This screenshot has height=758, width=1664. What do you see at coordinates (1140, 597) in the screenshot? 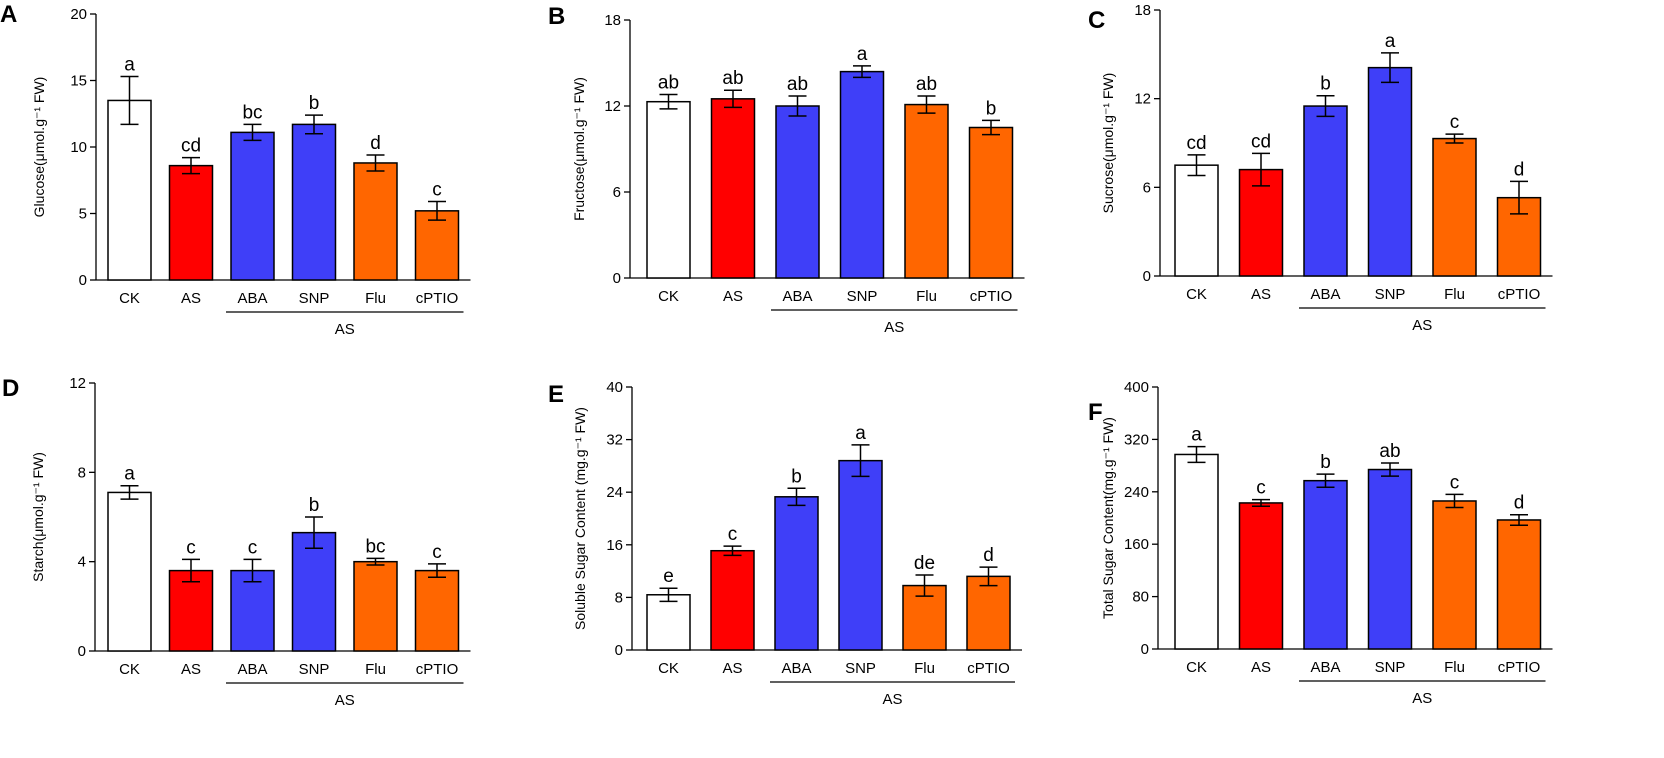
I see `y-tick-label: 80` at bounding box center [1140, 597].